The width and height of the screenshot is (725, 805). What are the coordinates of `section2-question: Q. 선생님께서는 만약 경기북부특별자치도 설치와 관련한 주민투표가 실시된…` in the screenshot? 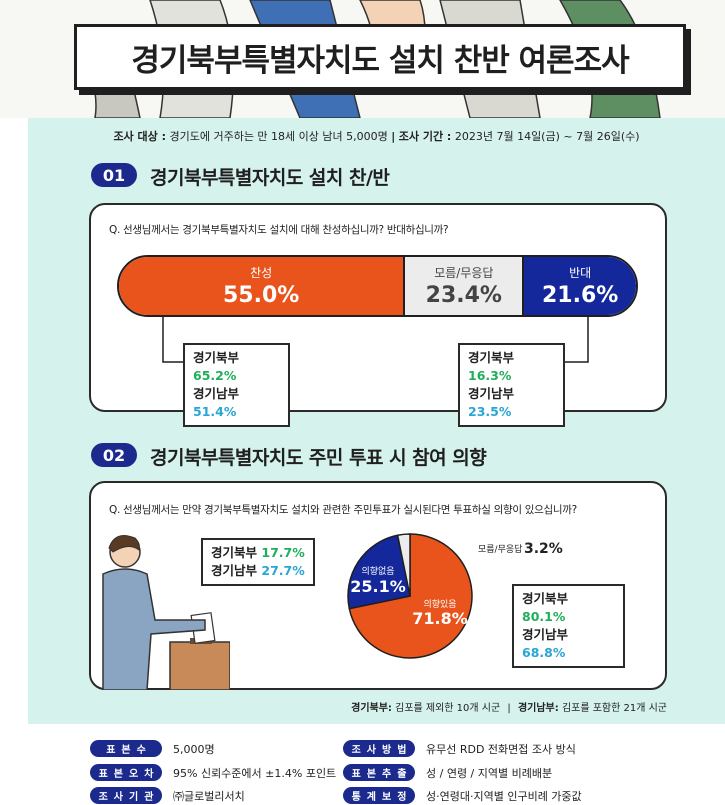 It's located at (343, 510).